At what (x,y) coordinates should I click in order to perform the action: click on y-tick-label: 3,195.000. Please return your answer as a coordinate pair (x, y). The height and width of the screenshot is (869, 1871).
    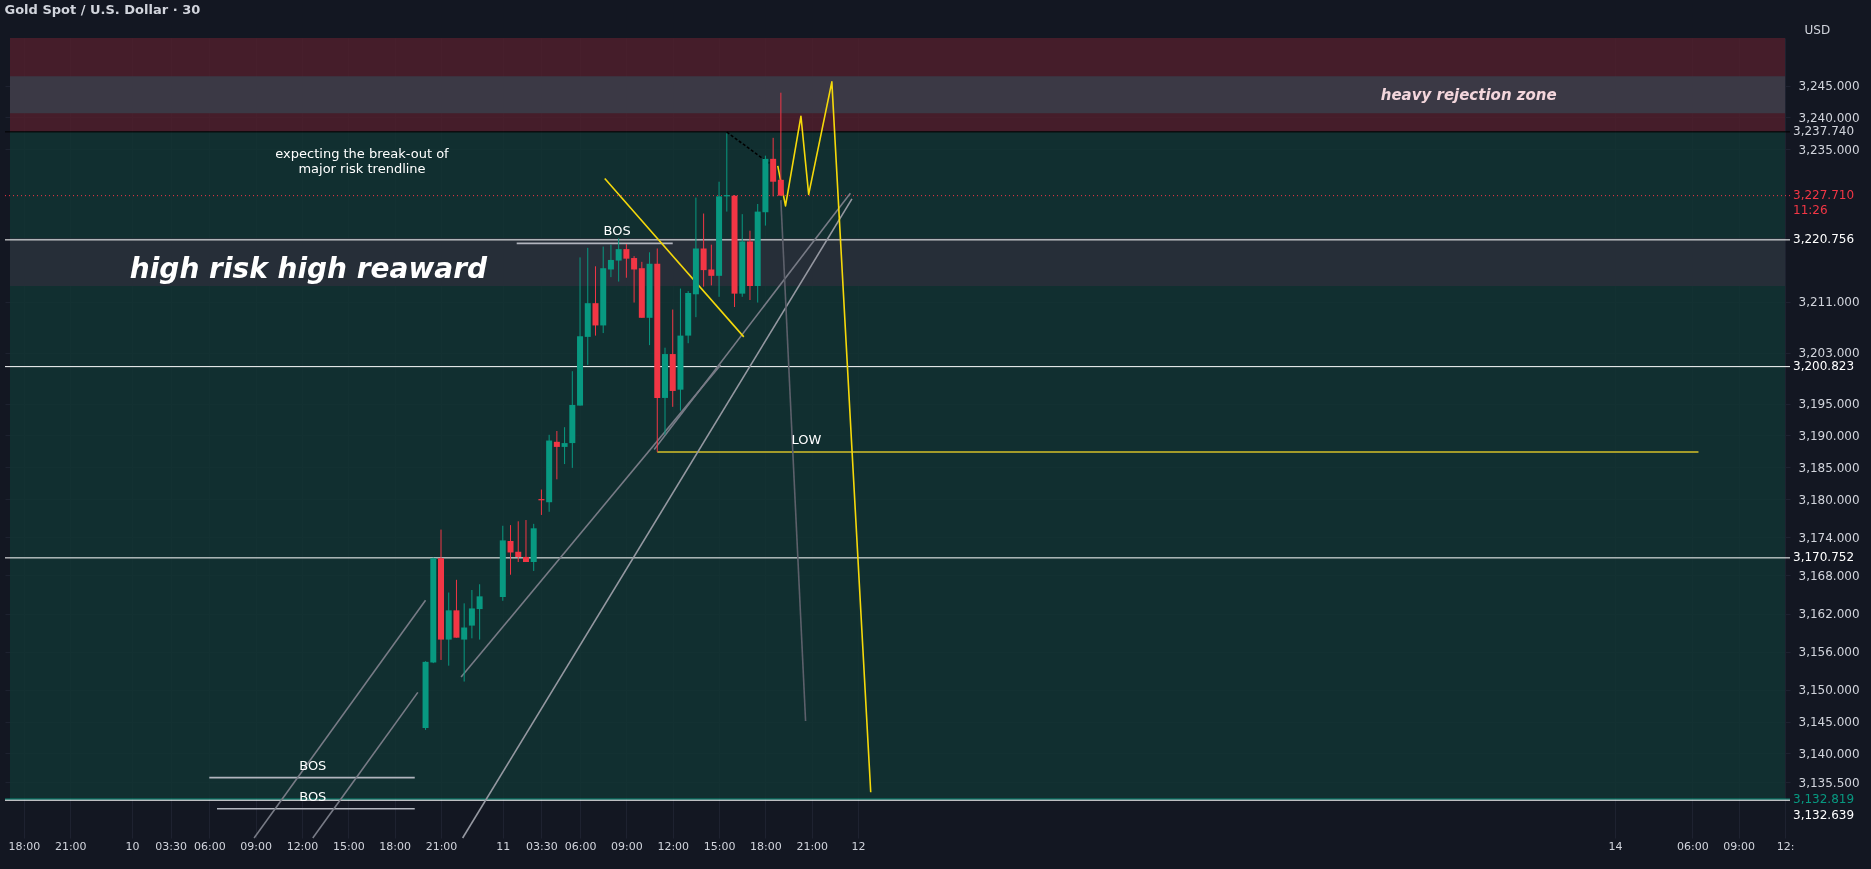
    Looking at the image, I should click on (1829, 404).